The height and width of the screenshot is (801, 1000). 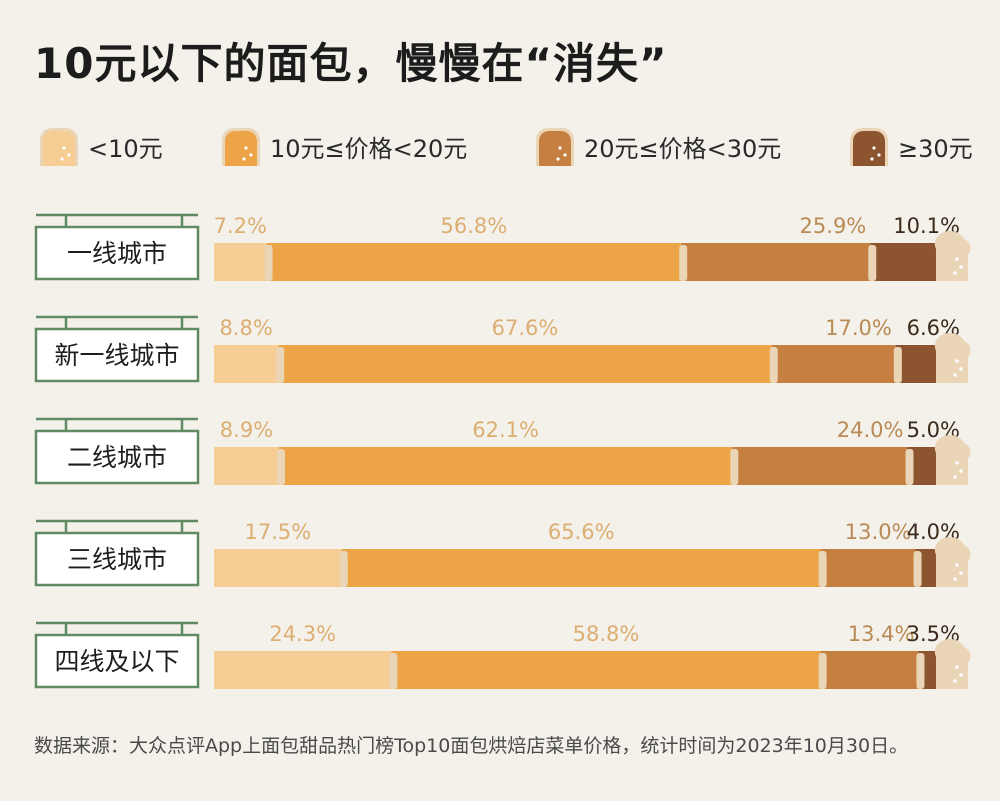 I want to click on value-label: 24.0%, so click(x=870, y=430).